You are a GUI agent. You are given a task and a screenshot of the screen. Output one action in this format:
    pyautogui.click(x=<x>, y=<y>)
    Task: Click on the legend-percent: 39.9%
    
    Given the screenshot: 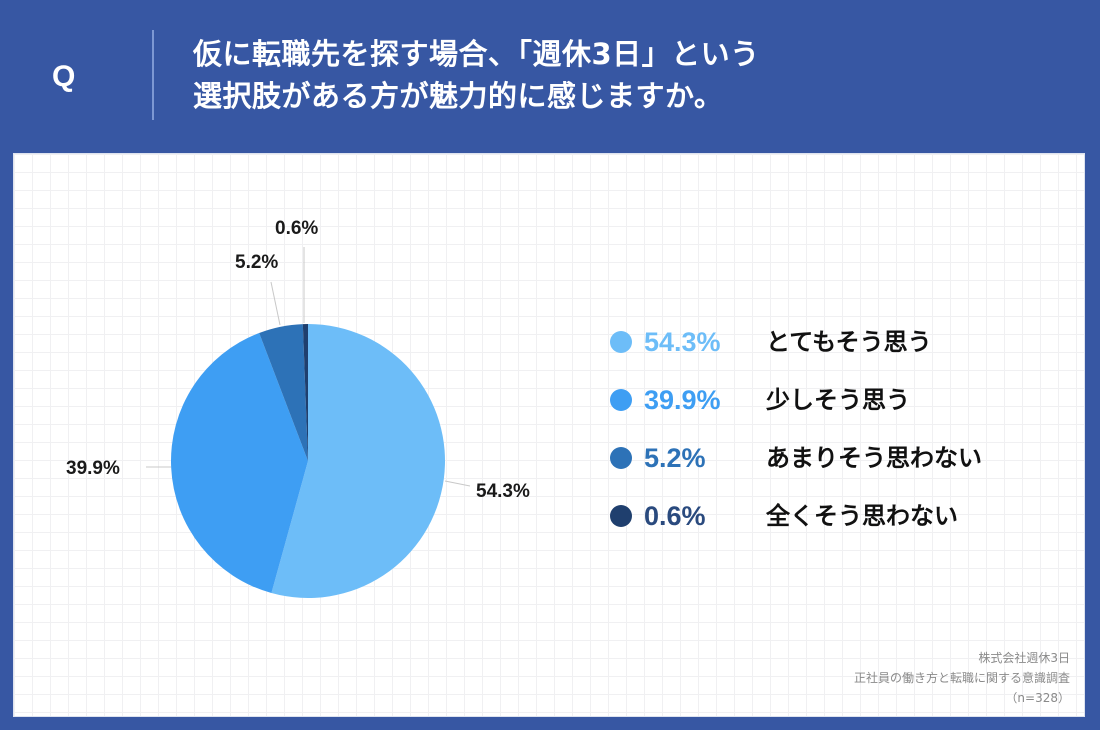 What is the action you would take?
    pyautogui.click(x=682, y=400)
    